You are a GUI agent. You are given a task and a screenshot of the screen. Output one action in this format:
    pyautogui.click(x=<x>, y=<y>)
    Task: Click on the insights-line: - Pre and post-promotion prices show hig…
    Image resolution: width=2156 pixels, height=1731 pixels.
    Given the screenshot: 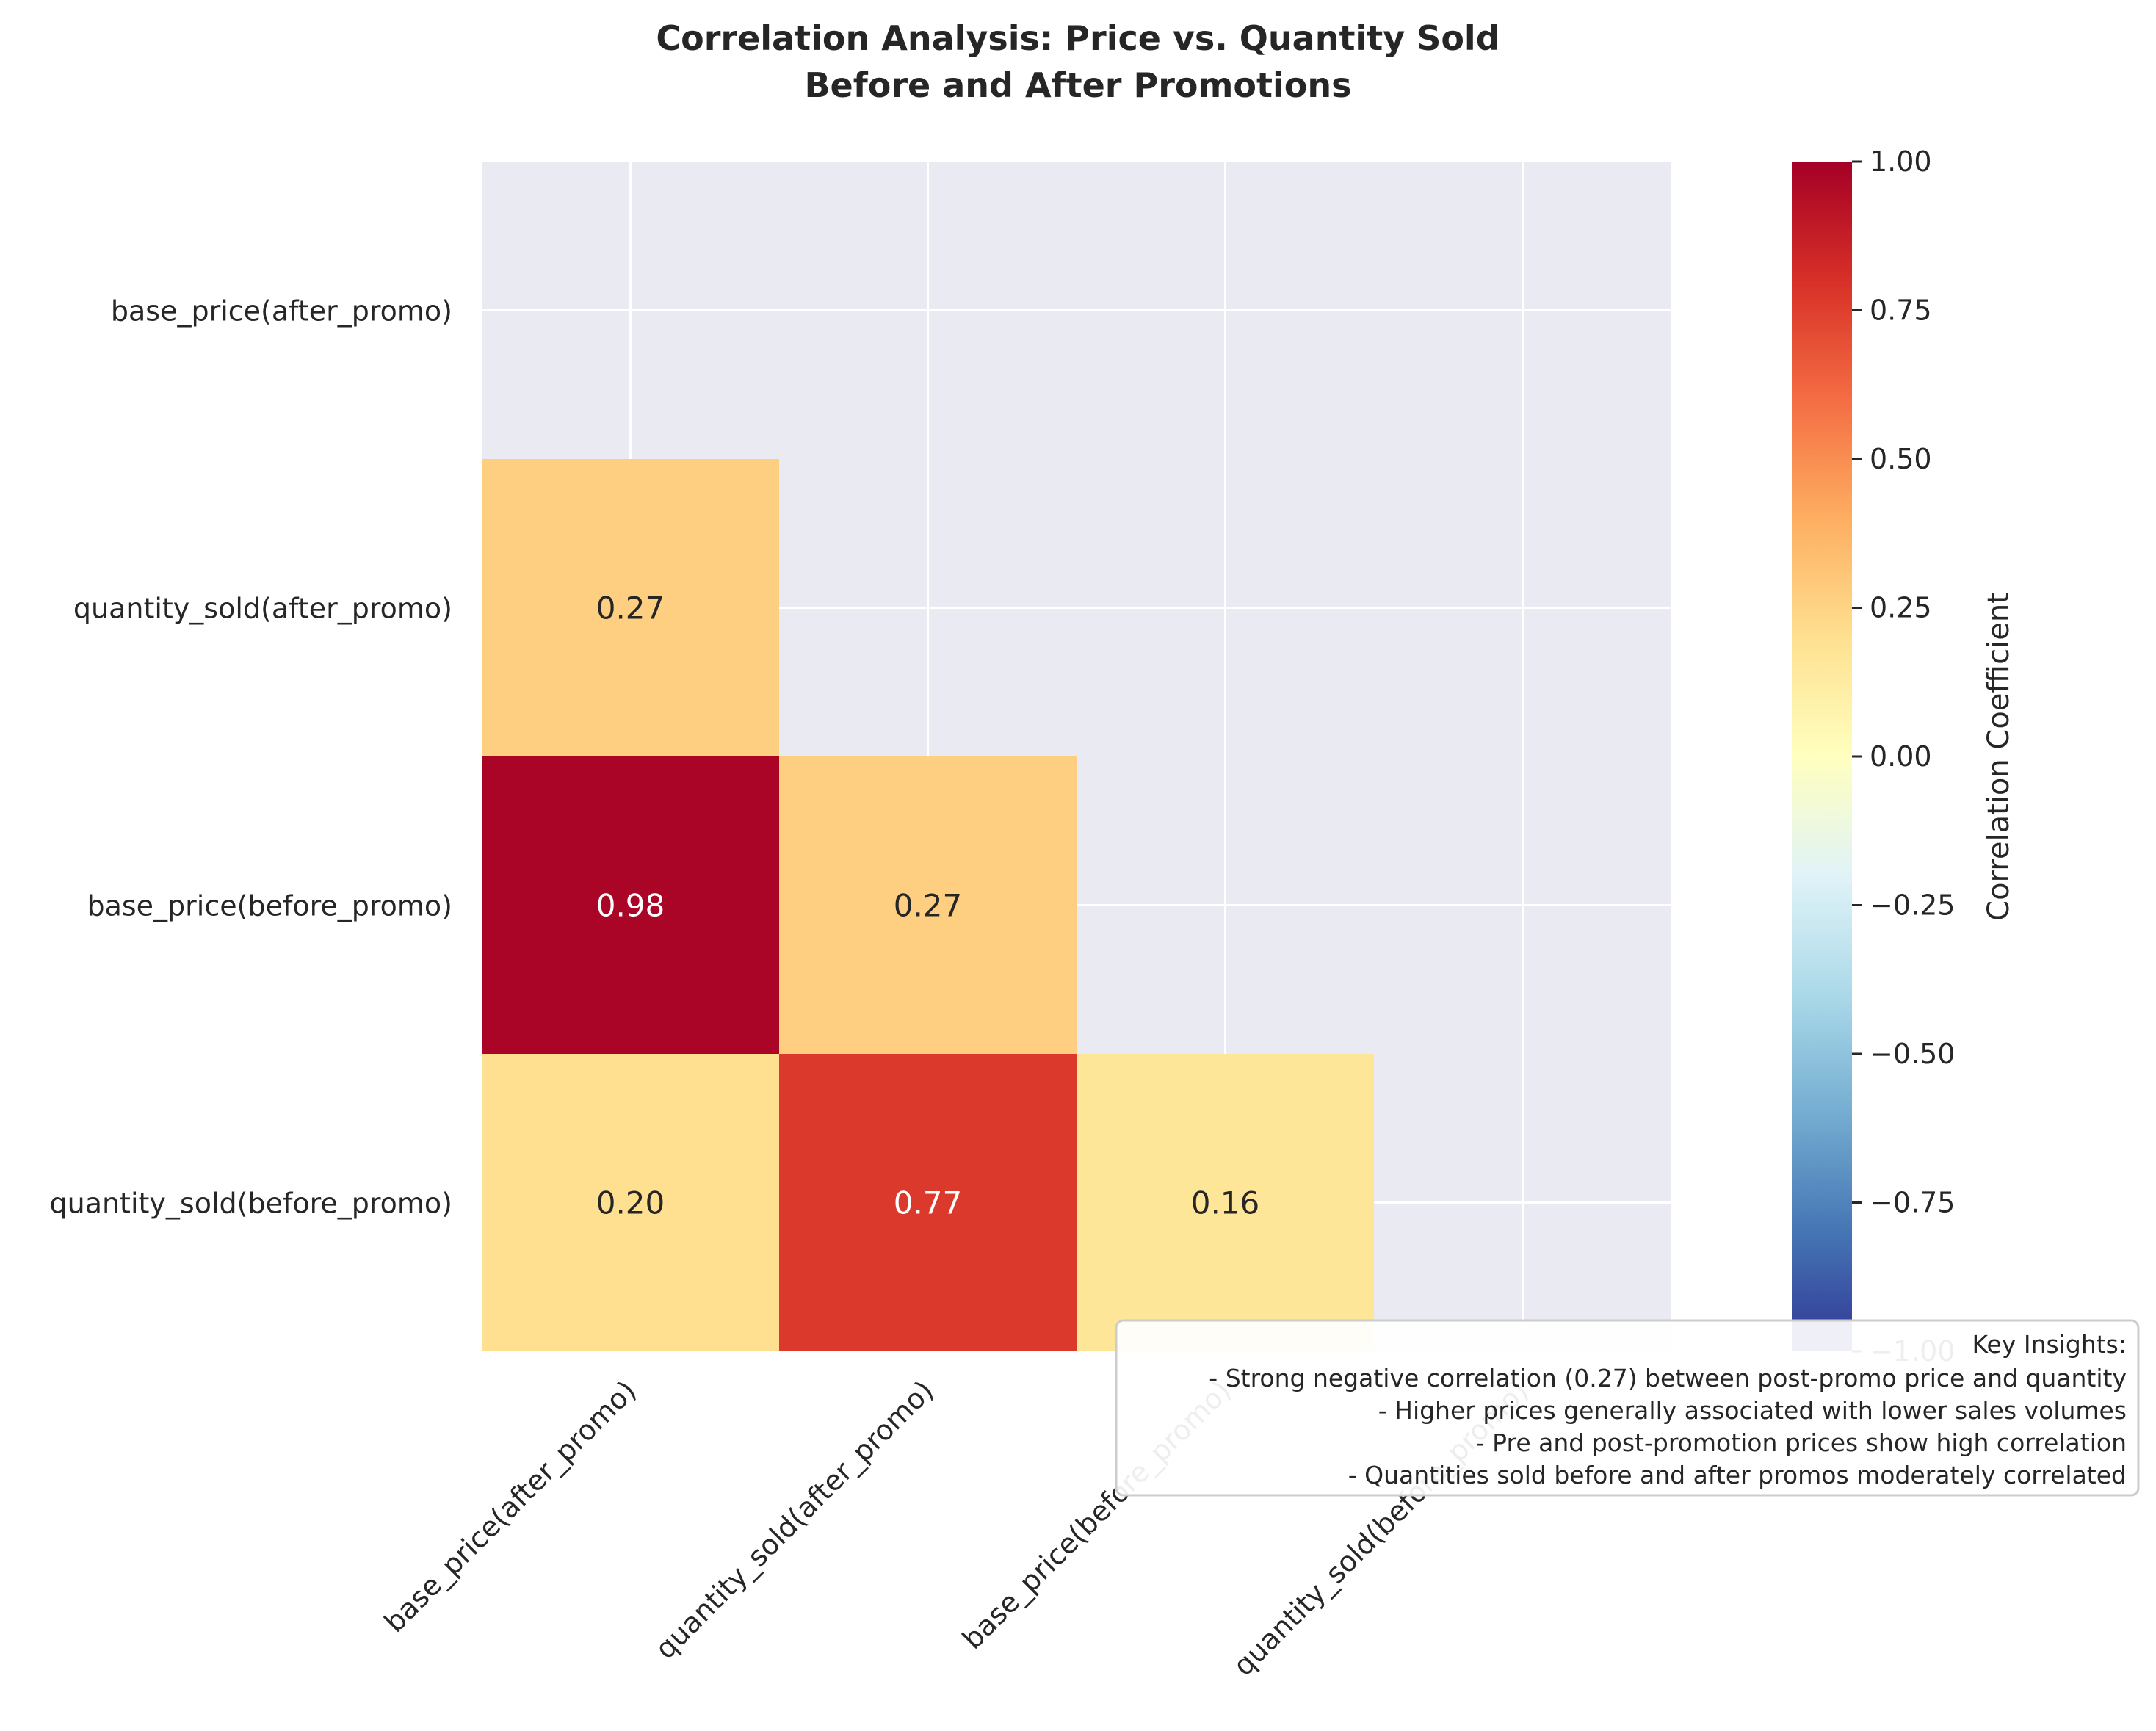 What is the action you would take?
    pyautogui.click(x=1801, y=1443)
    